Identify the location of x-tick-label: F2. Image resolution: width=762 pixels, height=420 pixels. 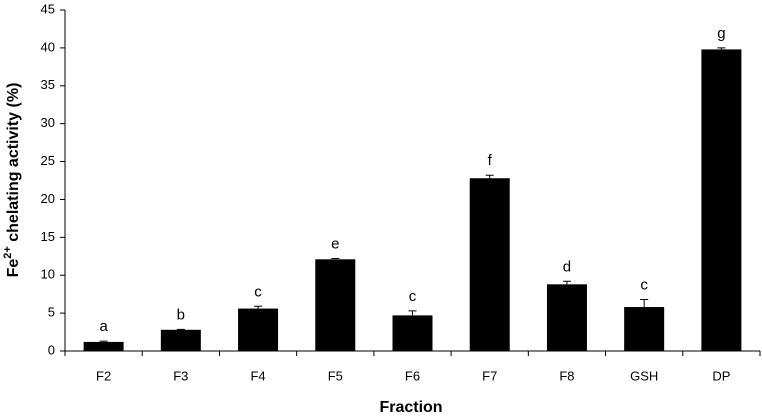
(103, 375).